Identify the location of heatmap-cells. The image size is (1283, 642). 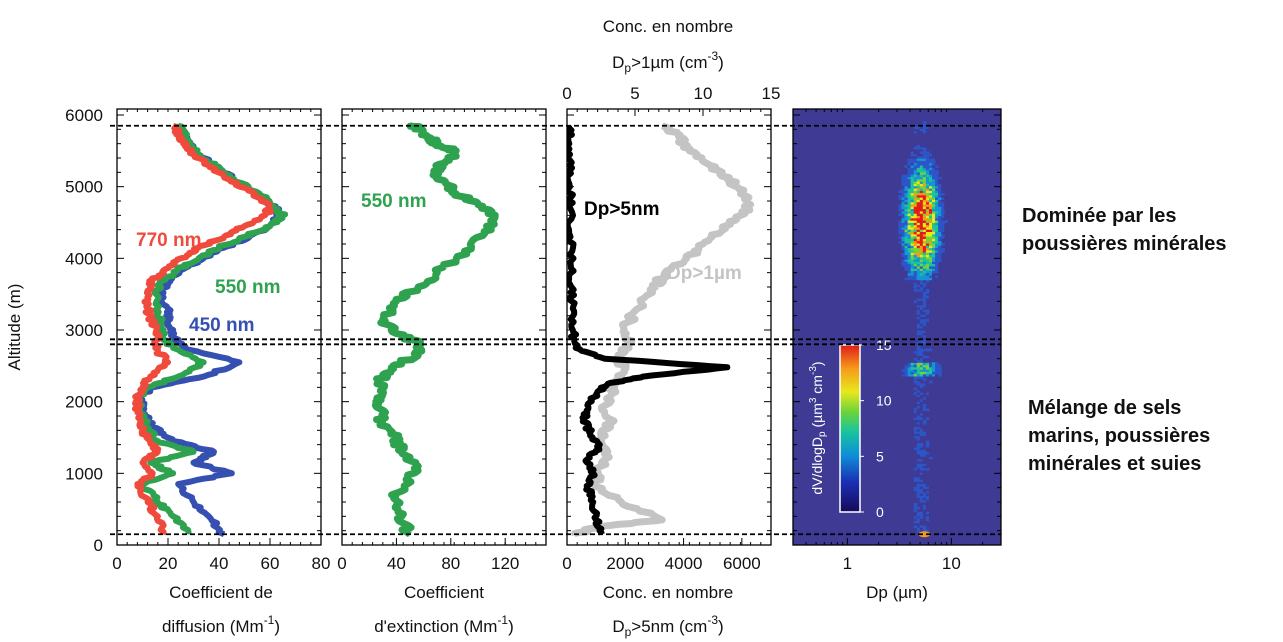
(921, 329).